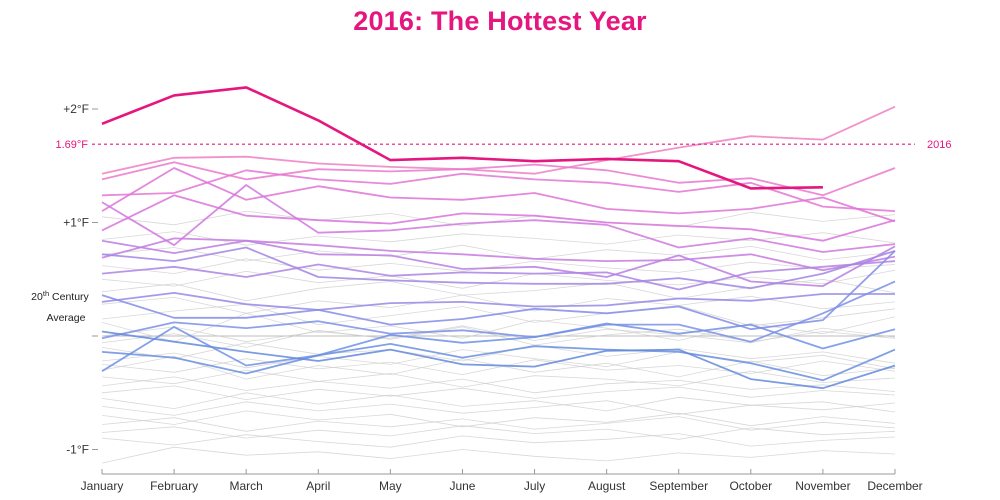 This screenshot has width=1000, height=500. Describe the element at coordinates (77, 450) in the screenshot. I see `y-tick-label: -1°F` at that location.